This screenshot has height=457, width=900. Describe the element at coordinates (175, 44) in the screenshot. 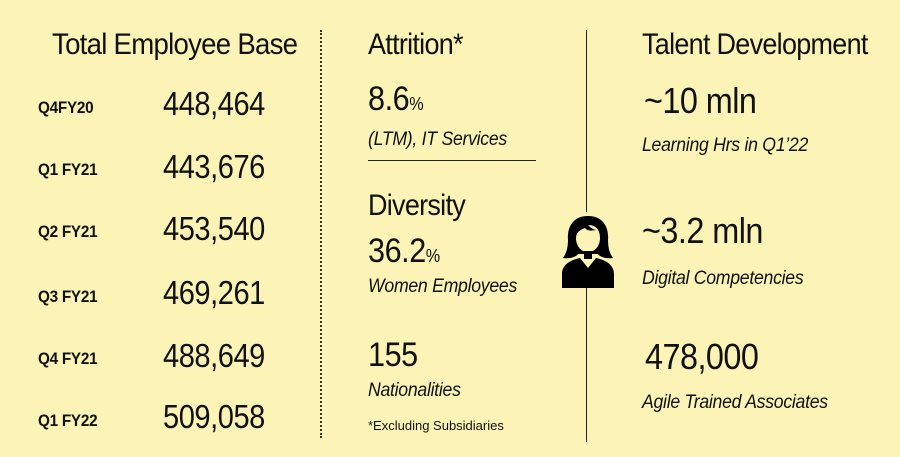

I see `employee-base-title: Total Employee Base` at that location.